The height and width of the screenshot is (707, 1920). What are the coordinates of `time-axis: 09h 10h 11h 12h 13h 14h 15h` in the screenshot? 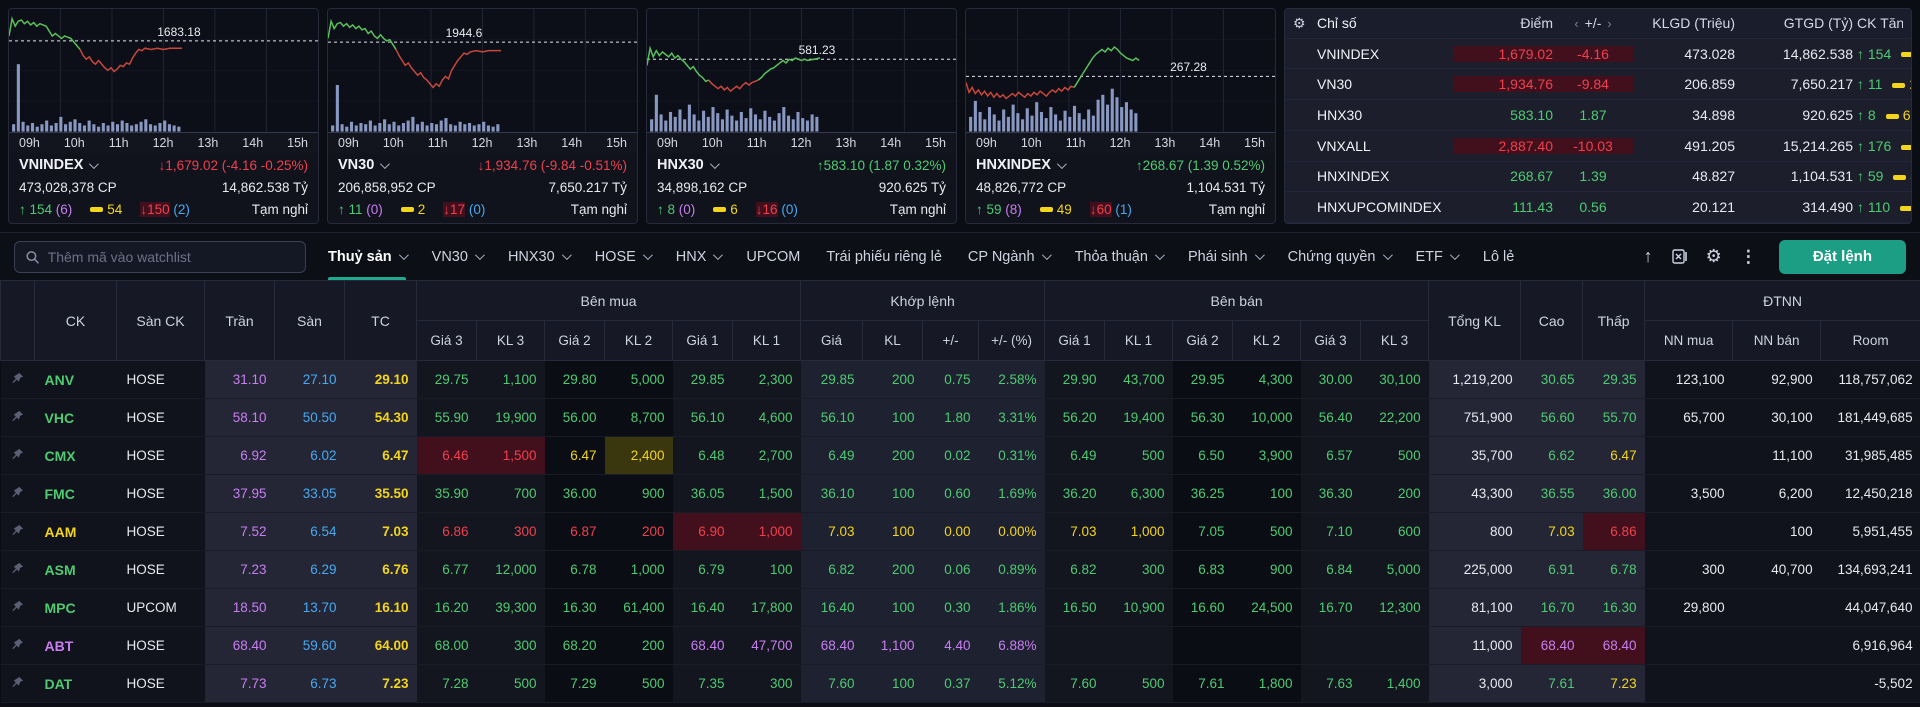 It's located at (163, 142).